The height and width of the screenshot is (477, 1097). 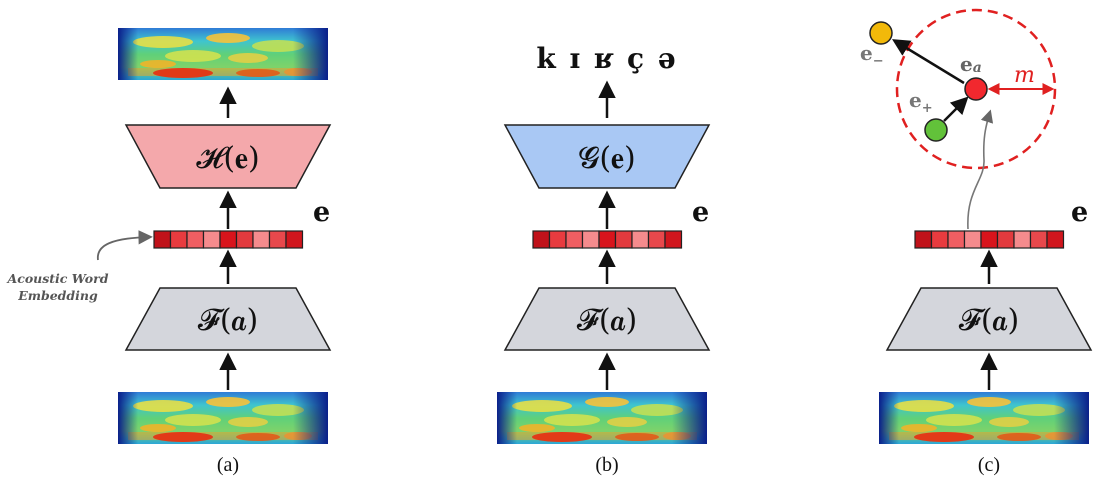 I want to click on annotation-line-2: Embedding, so click(x=57, y=295).